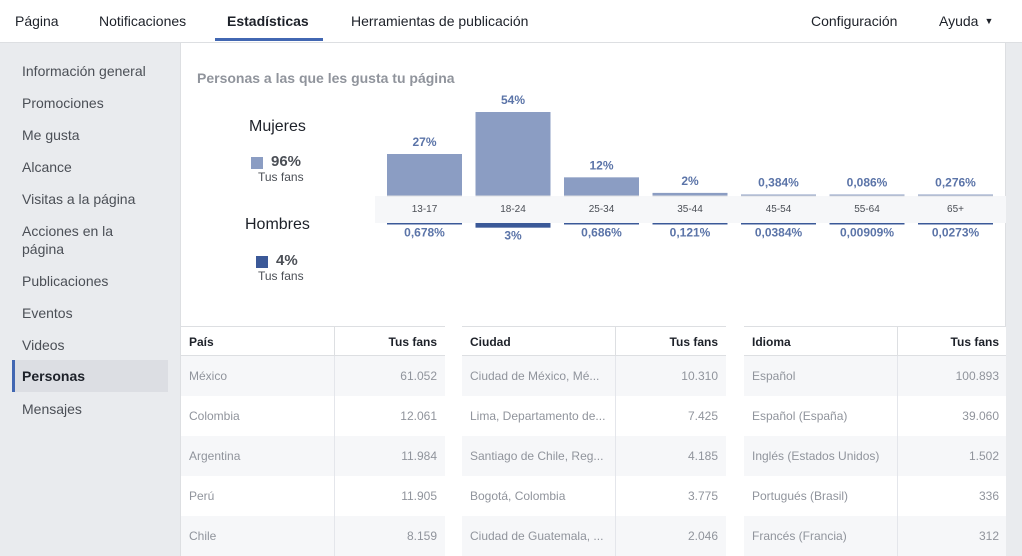 This screenshot has height=556, width=1022. I want to click on category-label: 35-44, so click(690, 209).